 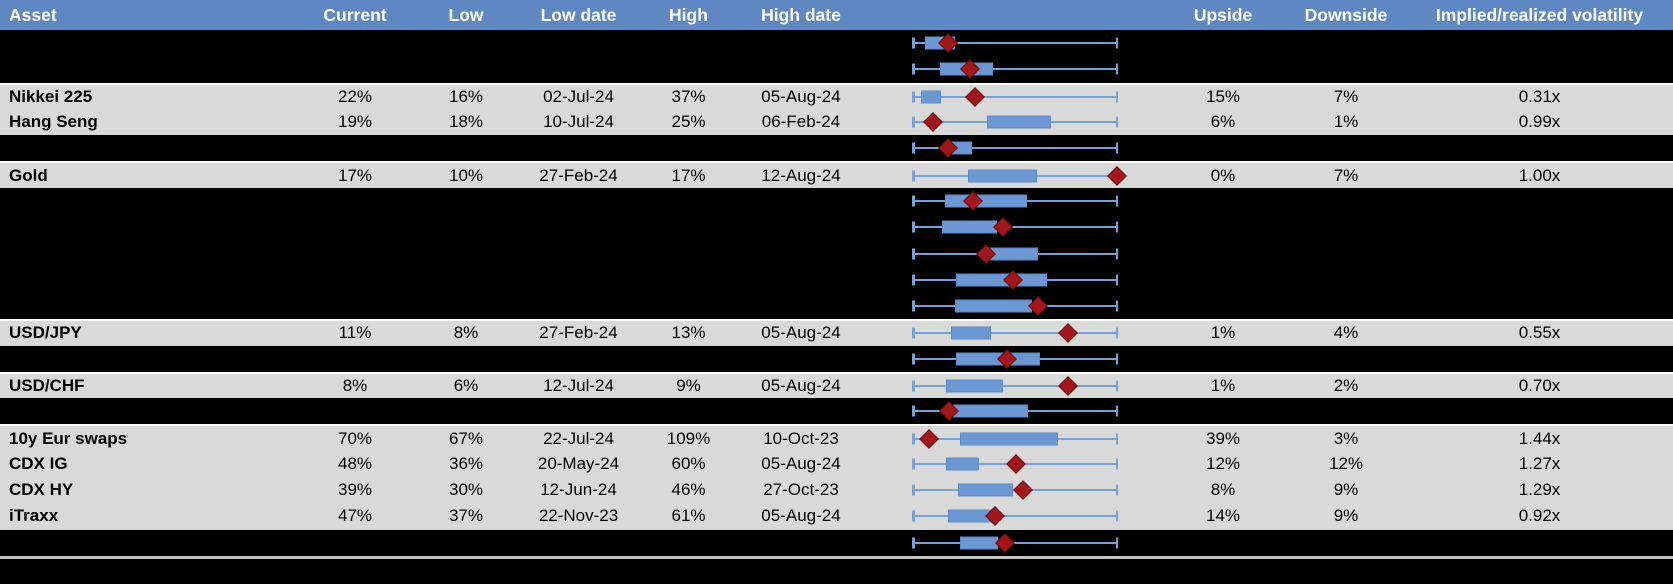 I want to click on downside-value: 4%, so click(x=1346, y=333).